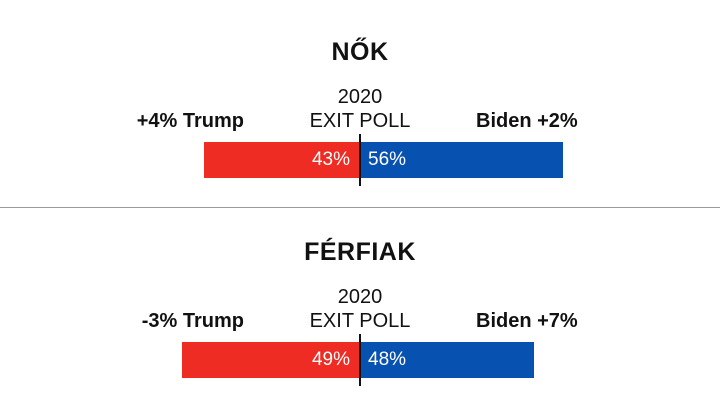  I want to click on trump-change-label: +4% Trump, so click(190, 121).